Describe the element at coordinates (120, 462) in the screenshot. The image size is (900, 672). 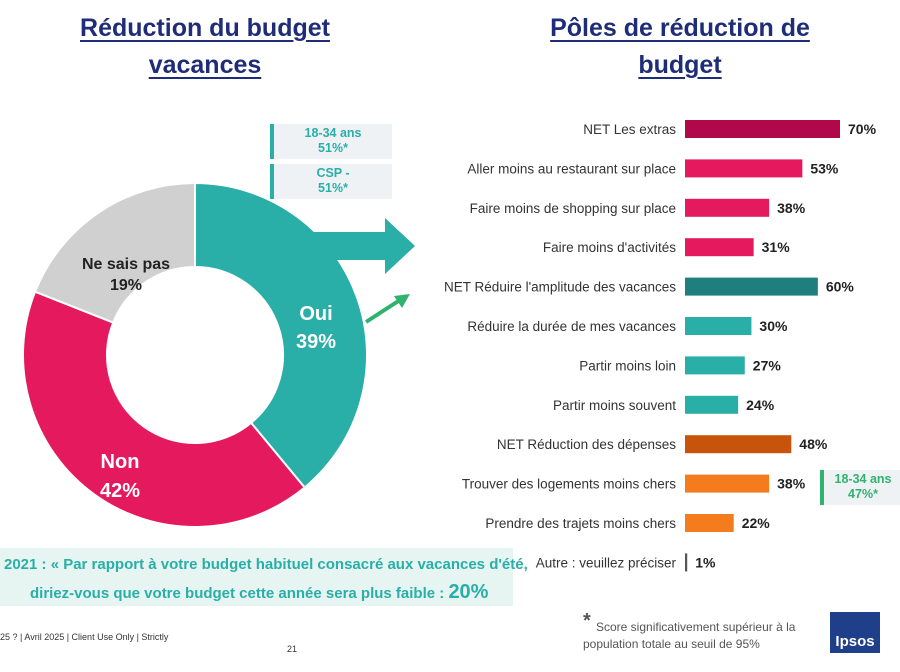
I see `donut-label-non: Non` at that location.